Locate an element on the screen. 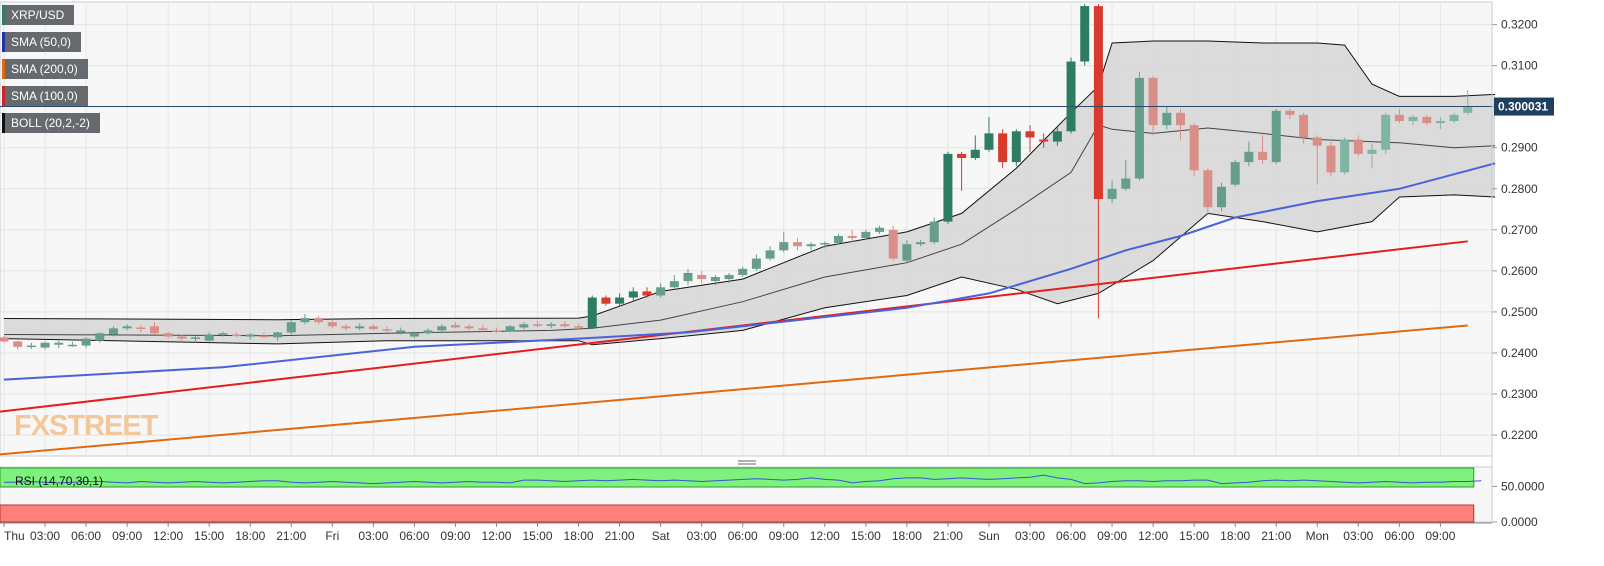  y-tick-label: 0.2300 is located at coordinates (1519, 394).